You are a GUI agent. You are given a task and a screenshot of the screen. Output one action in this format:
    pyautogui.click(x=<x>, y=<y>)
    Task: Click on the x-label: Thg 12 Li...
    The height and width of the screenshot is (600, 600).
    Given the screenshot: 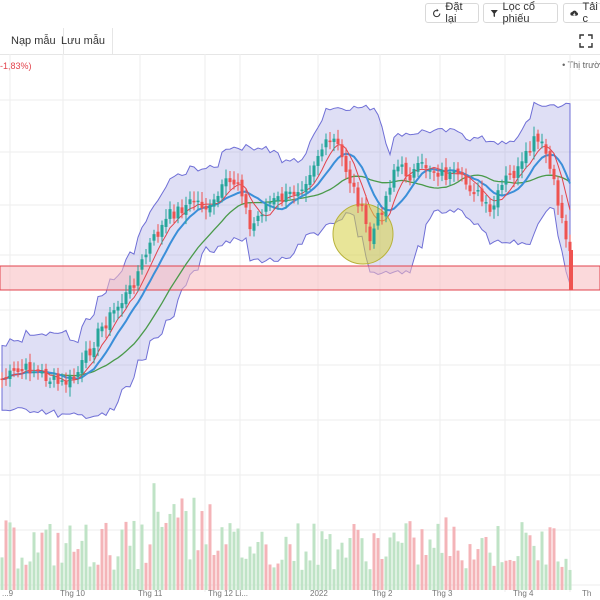 What is the action you would take?
    pyautogui.click(x=228, y=593)
    